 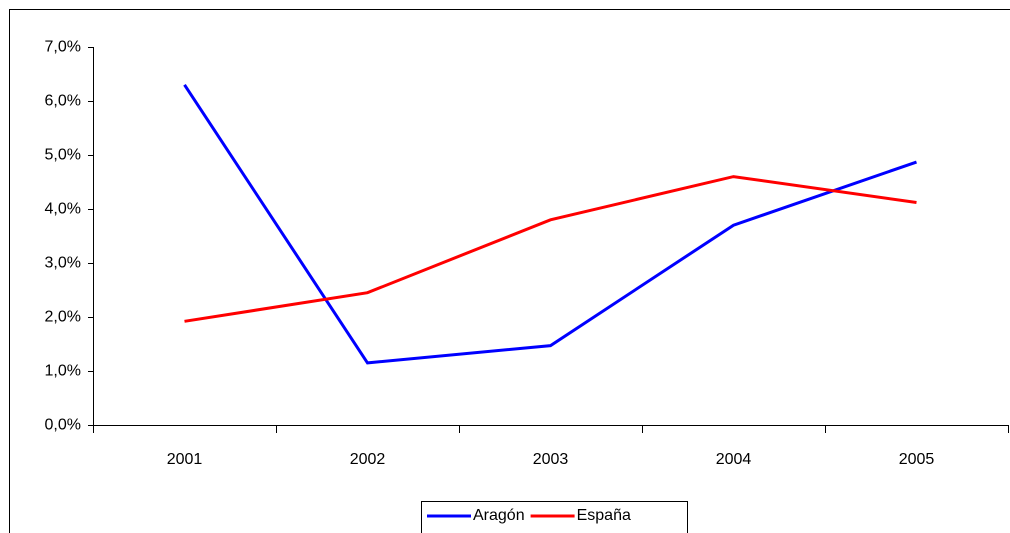 I want to click on x-tick-label: 2004, so click(x=734, y=459).